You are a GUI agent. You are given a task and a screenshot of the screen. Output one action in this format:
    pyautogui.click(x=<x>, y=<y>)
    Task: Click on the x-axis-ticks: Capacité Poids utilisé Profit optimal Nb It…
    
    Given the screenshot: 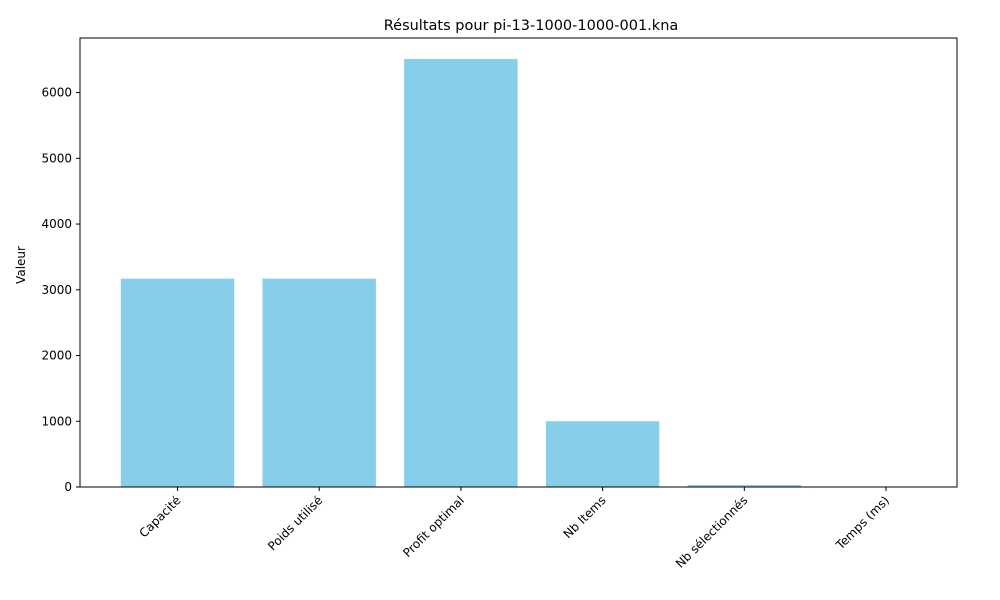 What is the action you would take?
    pyautogui.click(x=514, y=529)
    